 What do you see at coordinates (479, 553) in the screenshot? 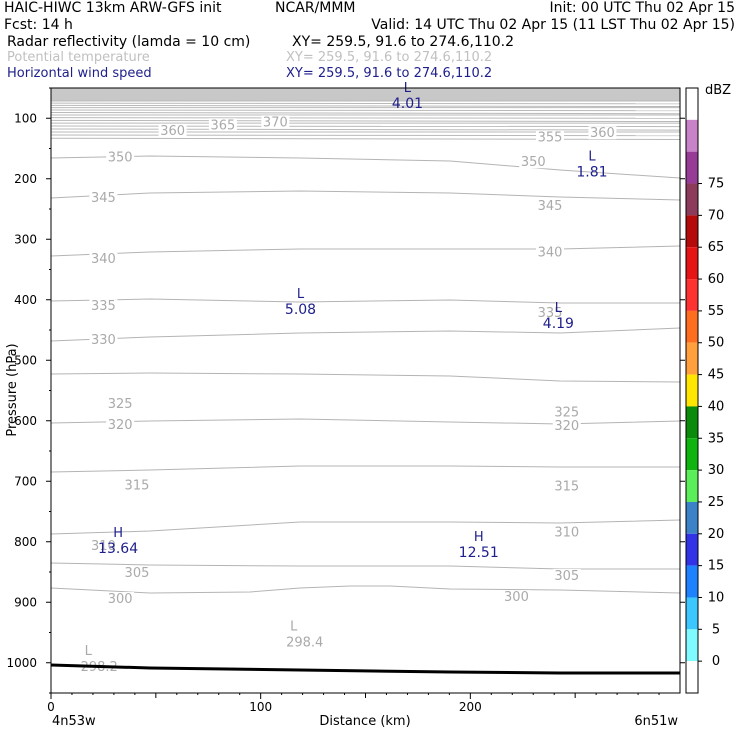
I see `wind-extremum-value: 12.51` at bounding box center [479, 553].